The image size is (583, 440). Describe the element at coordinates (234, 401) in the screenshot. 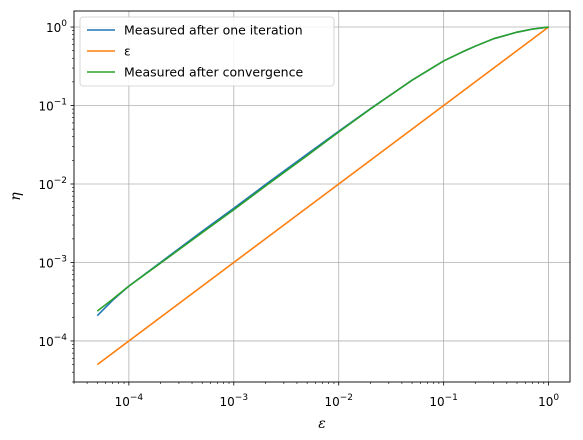

I see `x-tick-label: 10⁻³` at that location.